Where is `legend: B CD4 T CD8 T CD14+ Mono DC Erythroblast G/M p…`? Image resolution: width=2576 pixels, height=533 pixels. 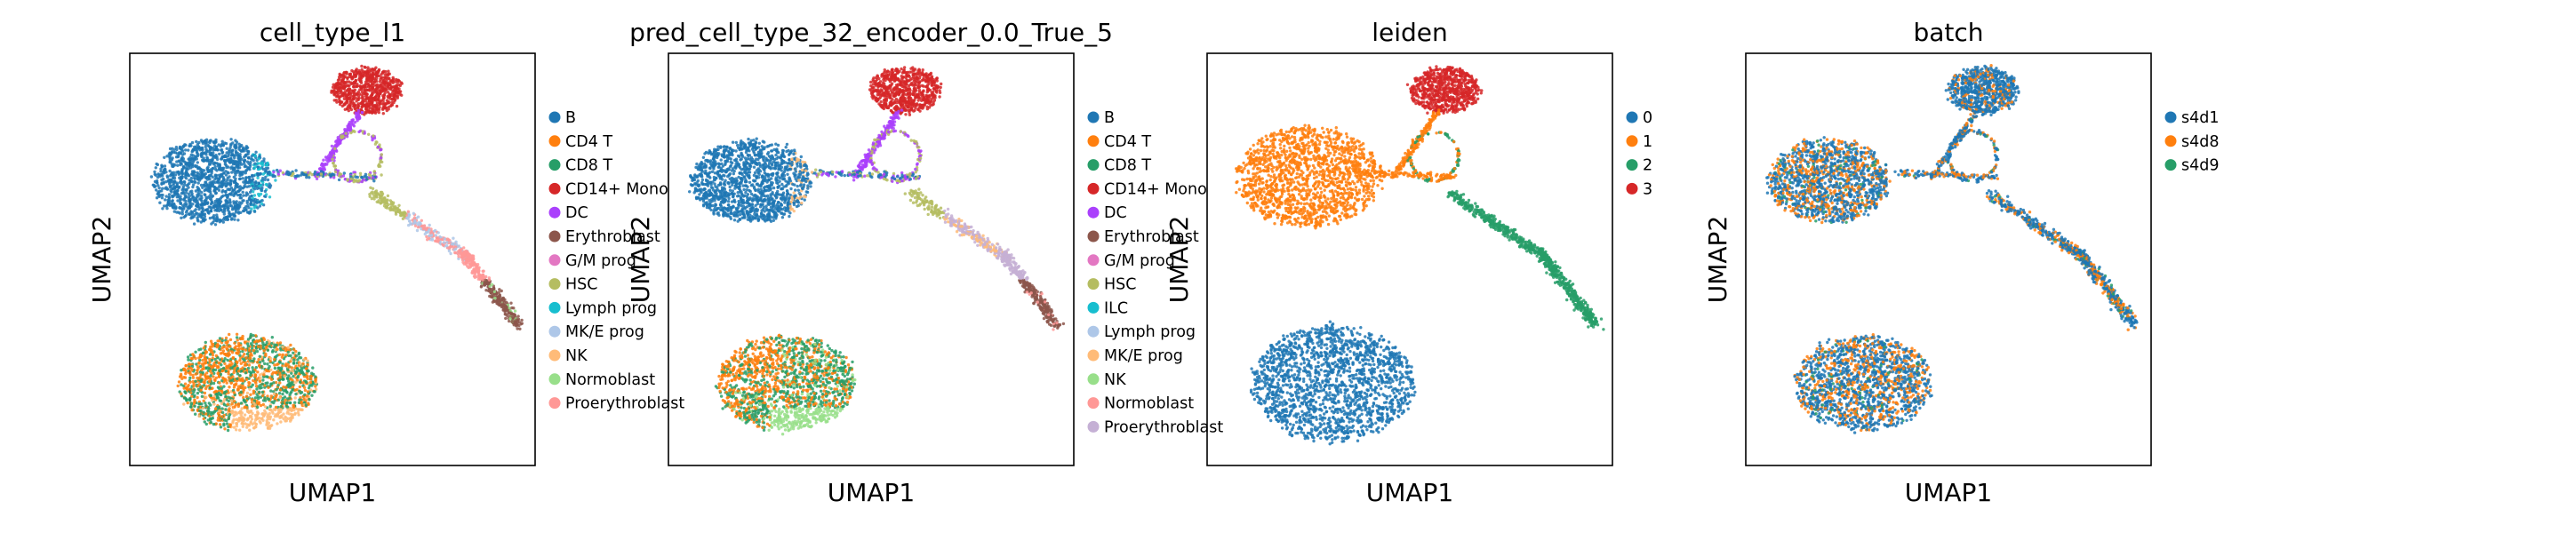 legend: B CD4 T CD8 T CD14+ Mono DC Erythroblast G/M p… is located at coordinates (616, 261).